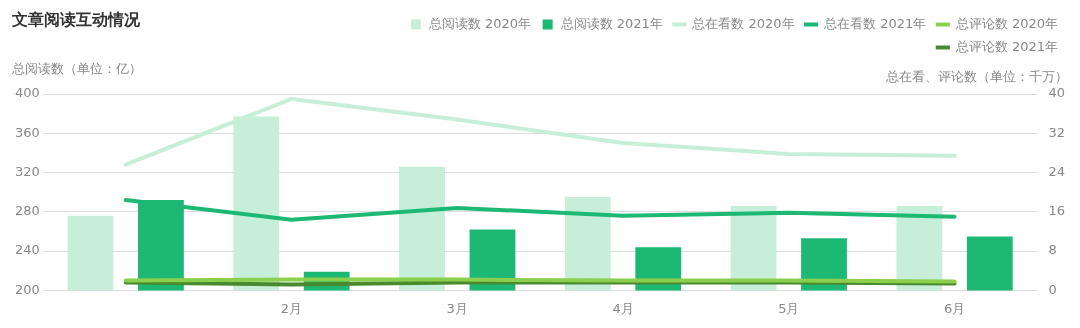 The image size is (1080, 328). Describe the element at coordinates (789, 308) in the screenshot. I see `x-tick-label: 5月` at that location.